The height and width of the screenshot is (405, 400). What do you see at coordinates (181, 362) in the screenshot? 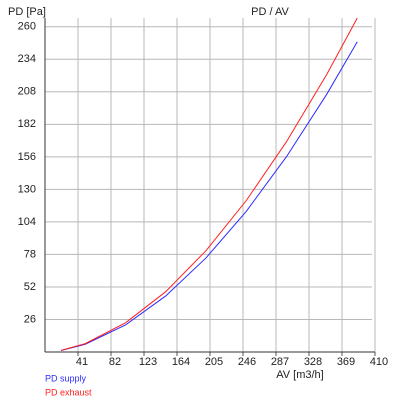
I see `x-tick-label: 164` at bounding box center [181, 362].